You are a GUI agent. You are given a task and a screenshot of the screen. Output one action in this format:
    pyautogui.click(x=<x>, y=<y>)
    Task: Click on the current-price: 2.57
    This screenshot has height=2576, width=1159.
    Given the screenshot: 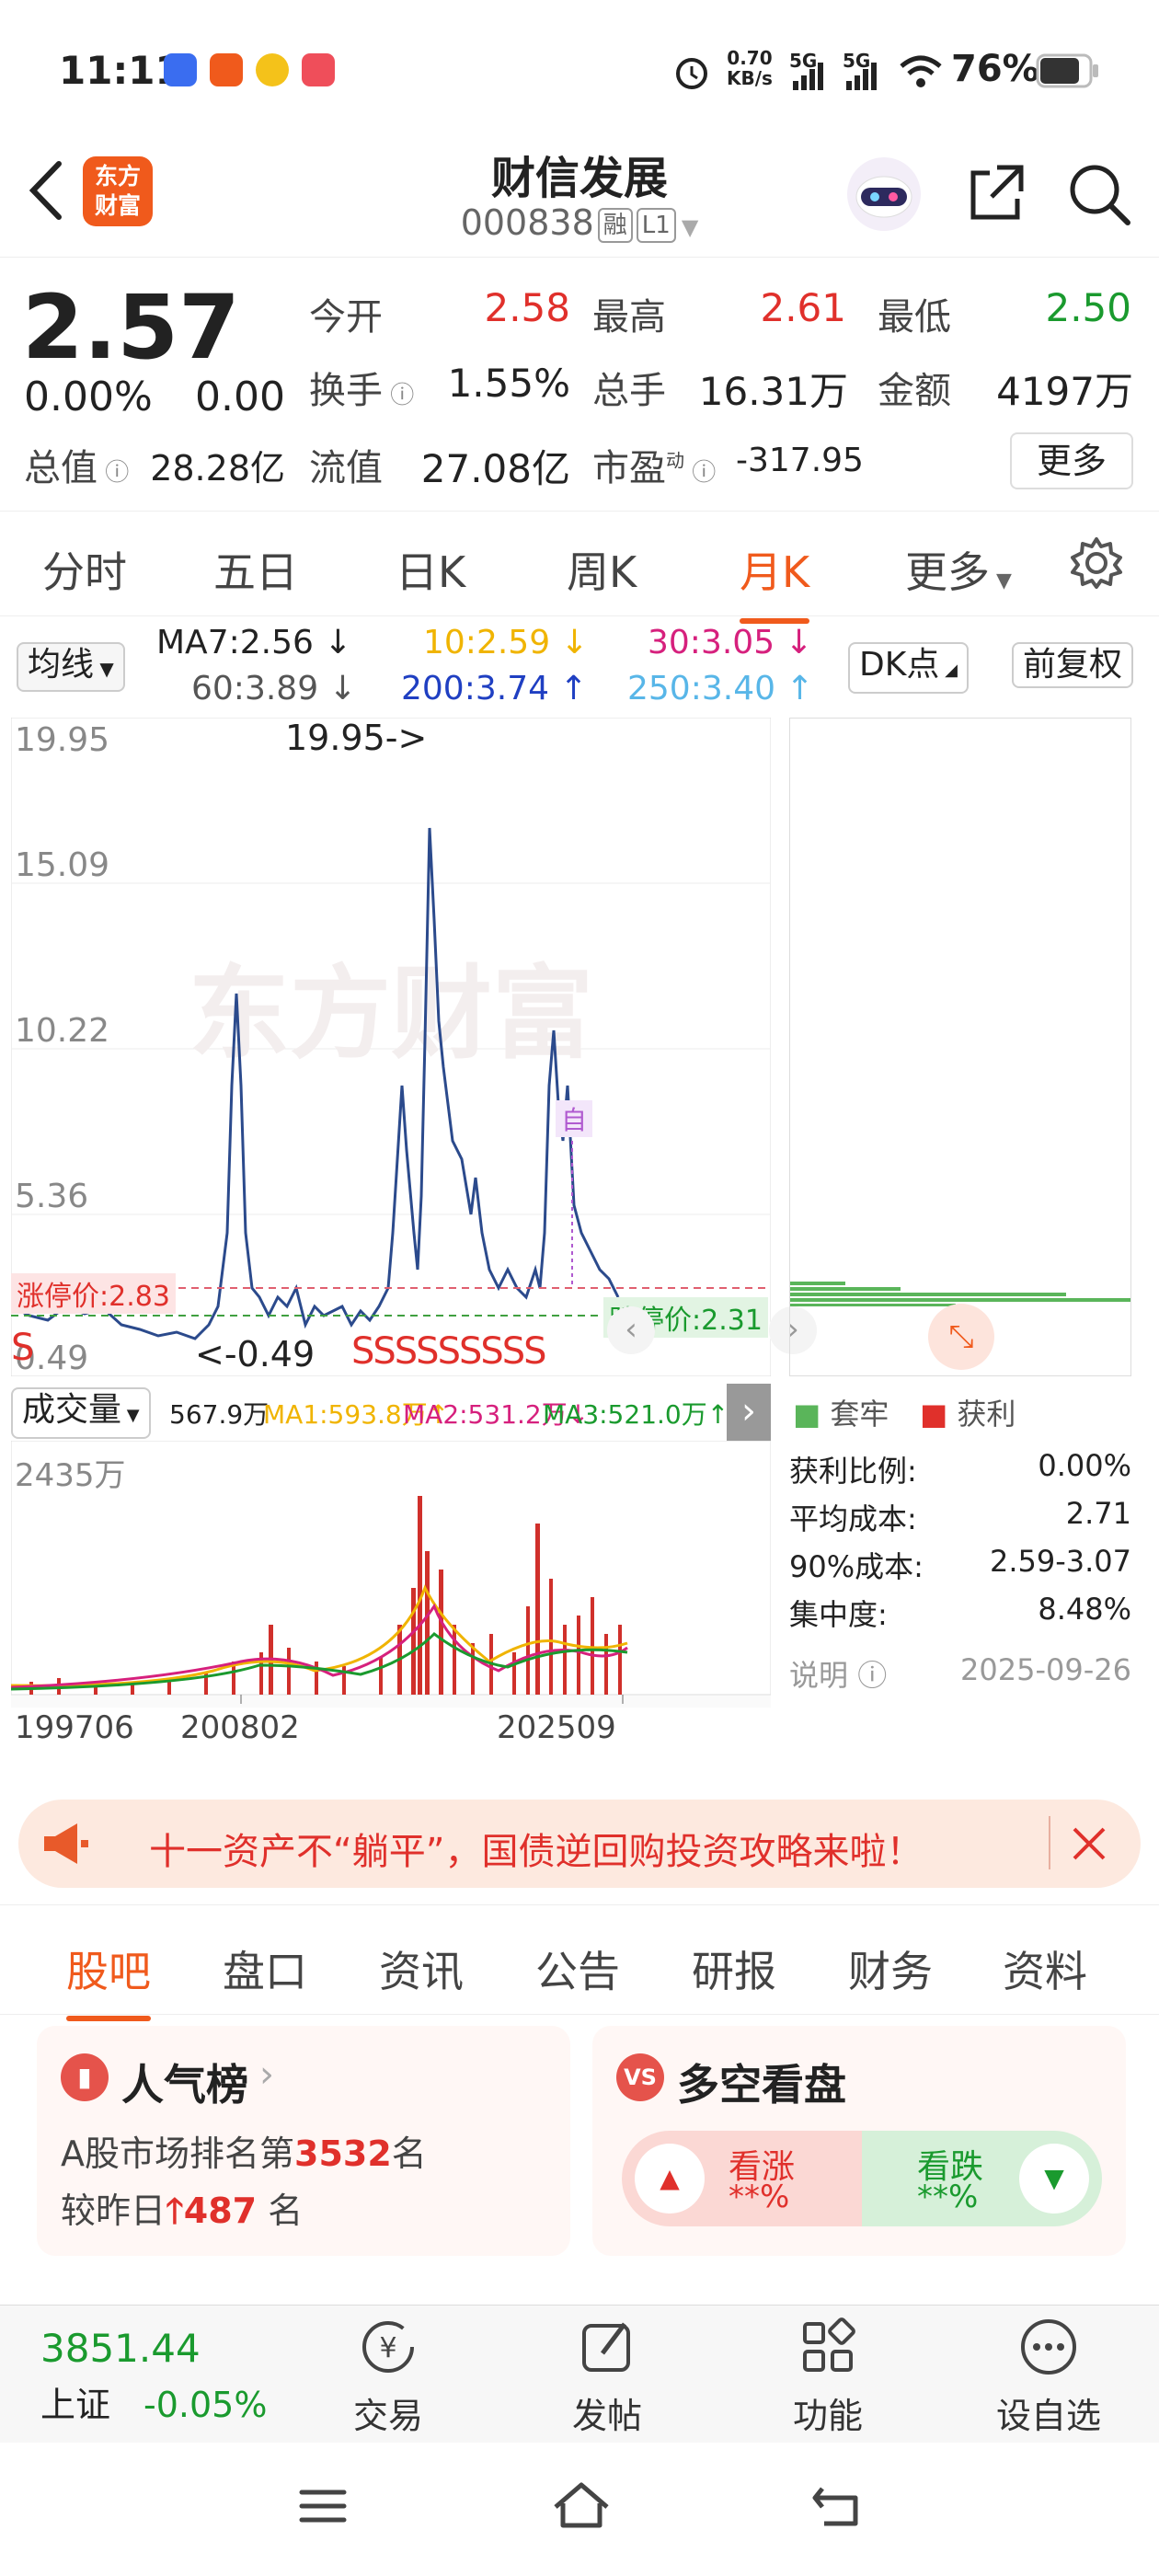 What is the action you would take?
    pyautogui.click(x=131, y=327)
    